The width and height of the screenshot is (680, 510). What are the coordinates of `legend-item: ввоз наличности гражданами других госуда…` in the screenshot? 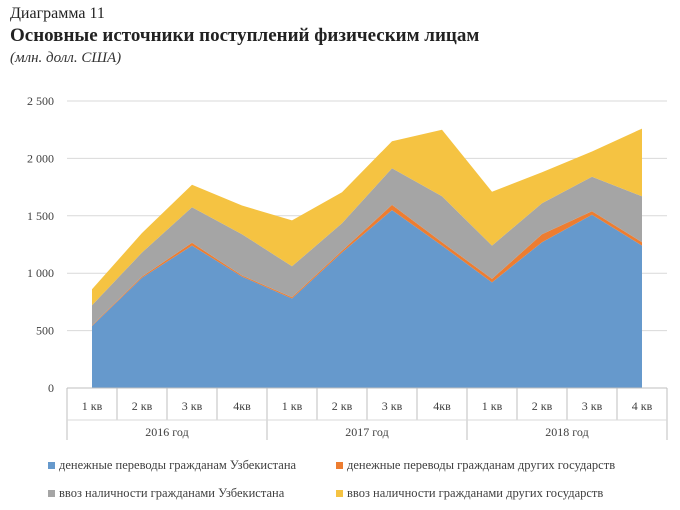 It's located at (469, 493).